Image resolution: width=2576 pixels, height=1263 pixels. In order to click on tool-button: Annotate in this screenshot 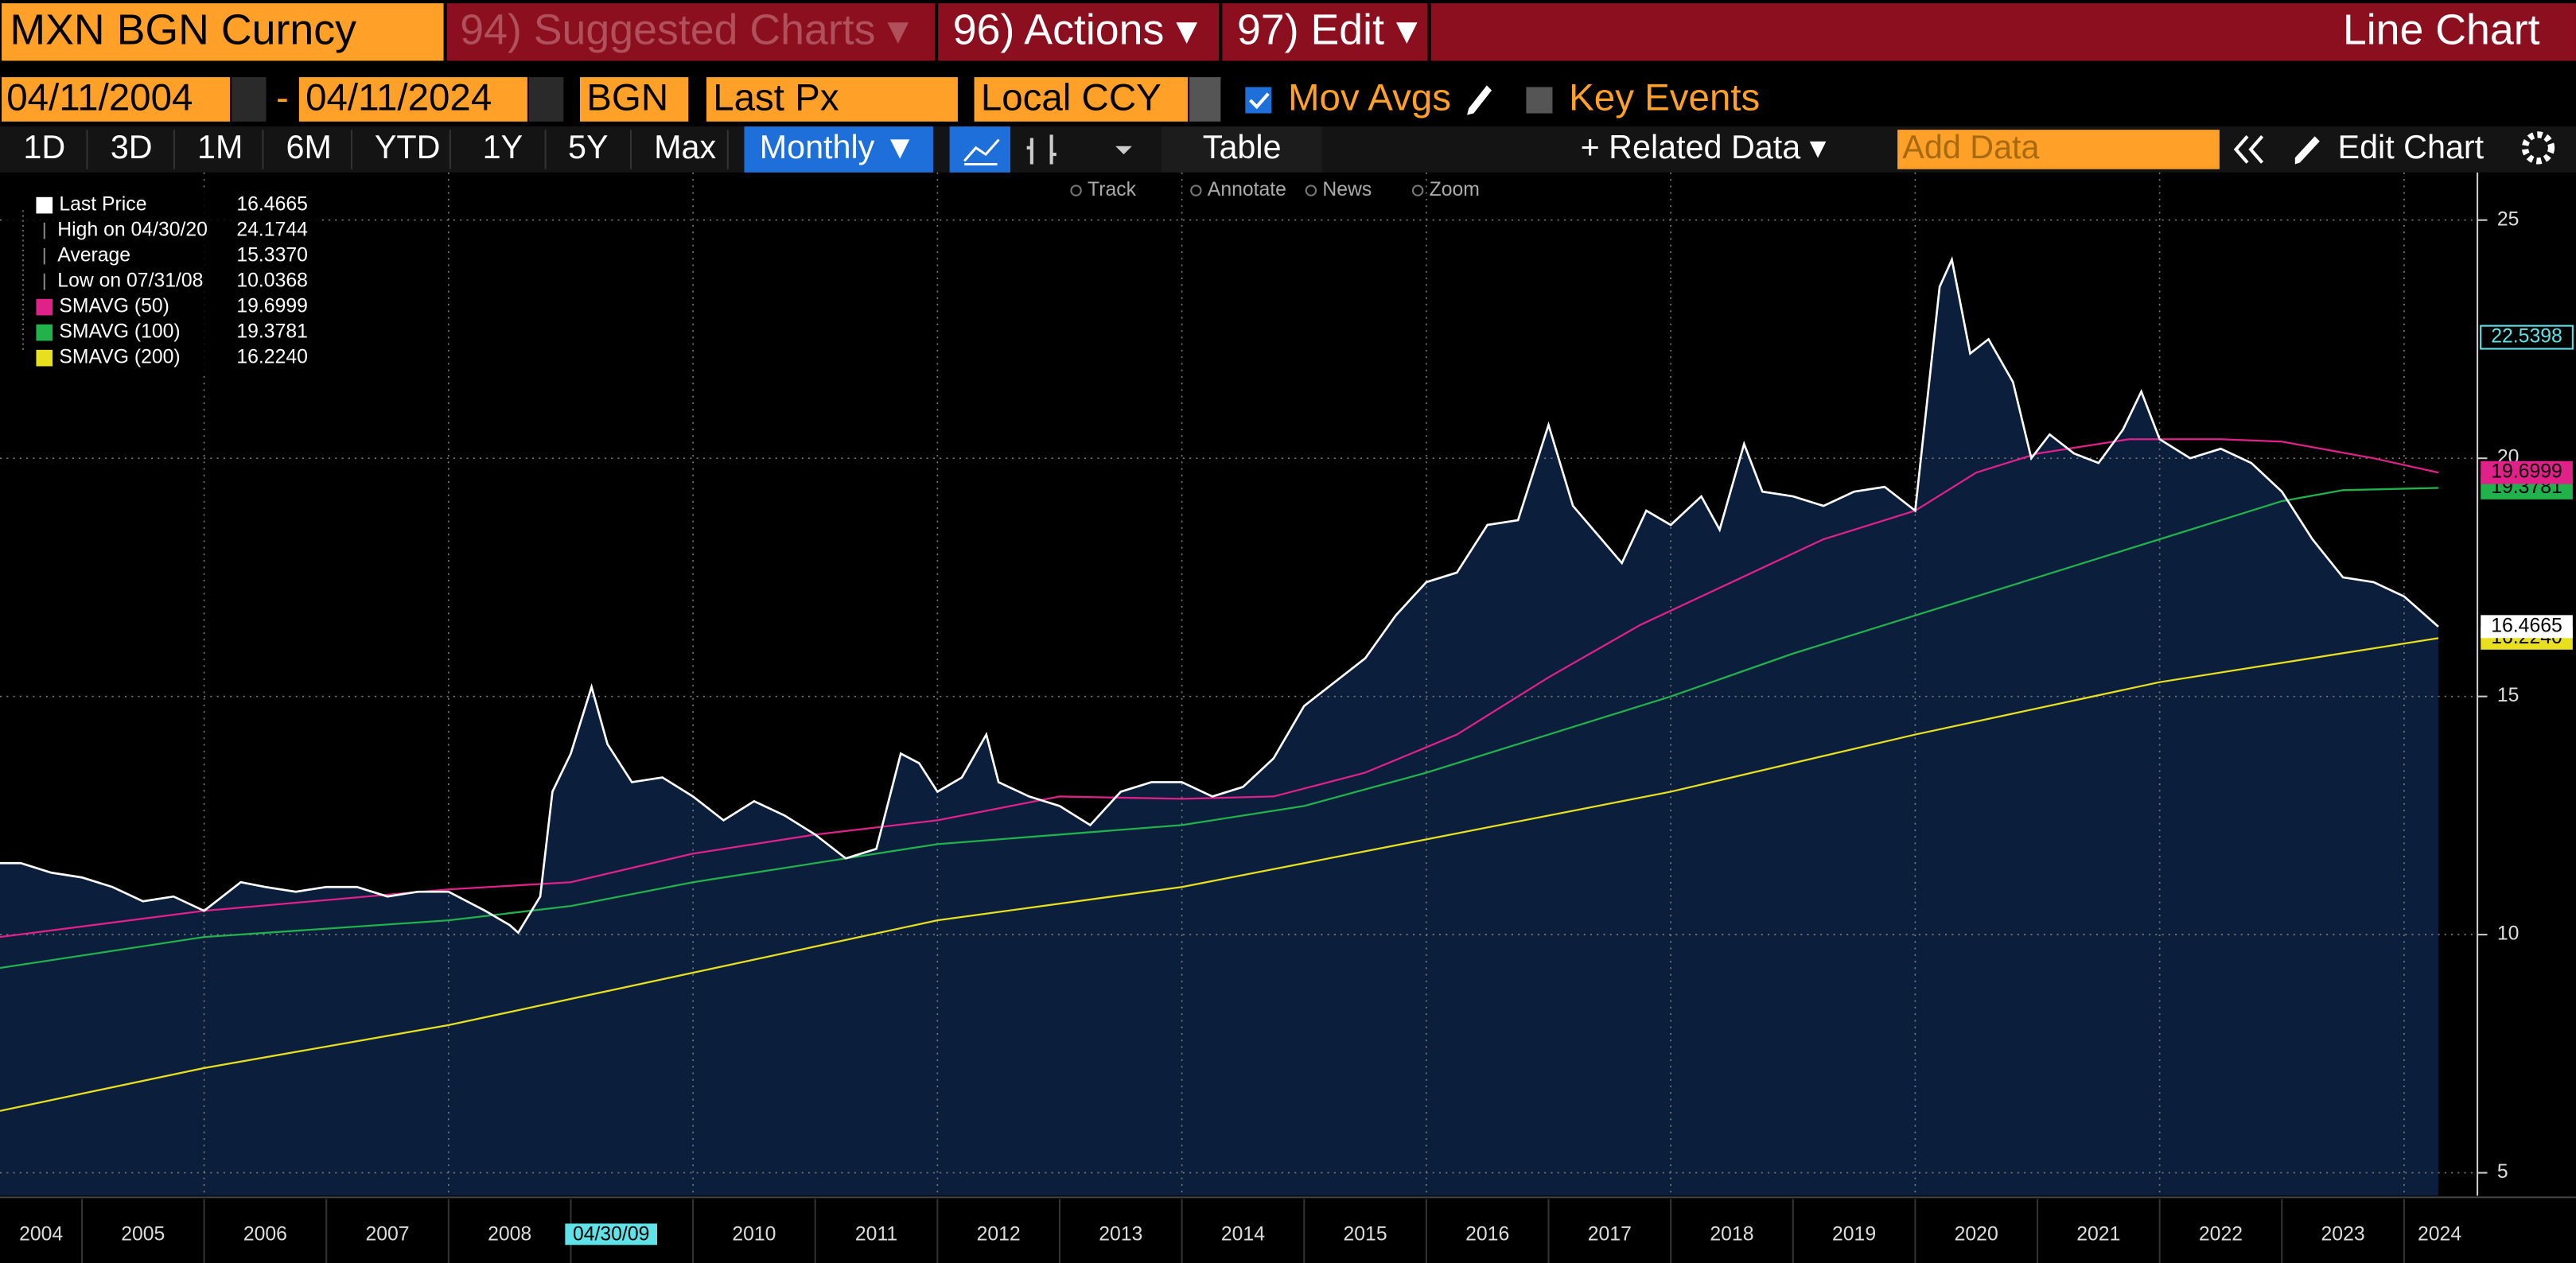, I will do `click(1247, 189)`.